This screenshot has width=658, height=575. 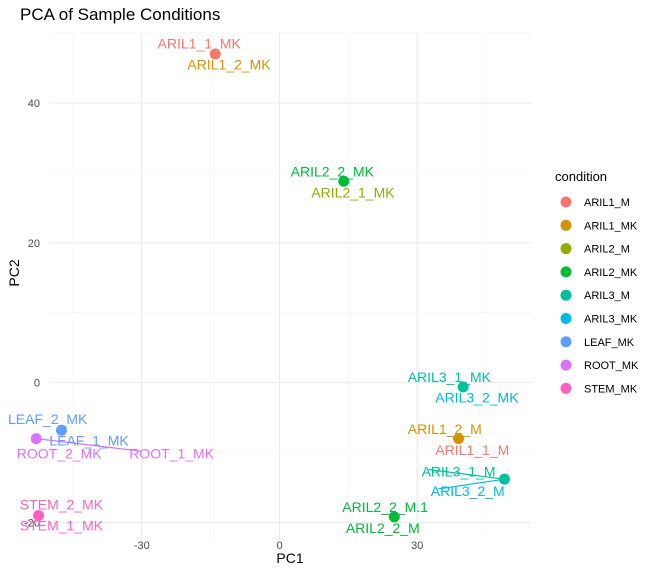 I want to click on x-axis-title: PC1, so click(x=289, y=558).